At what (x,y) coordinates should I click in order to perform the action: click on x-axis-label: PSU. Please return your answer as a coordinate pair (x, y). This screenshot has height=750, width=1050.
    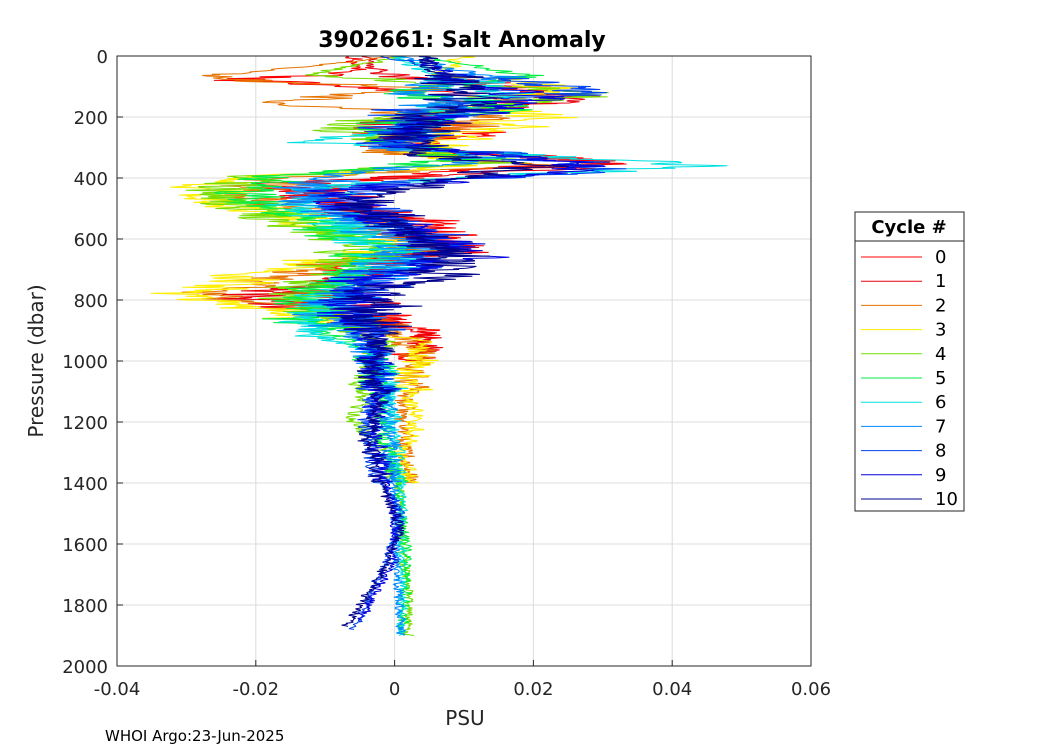
    Looking at the image, I should click on (464, 718).